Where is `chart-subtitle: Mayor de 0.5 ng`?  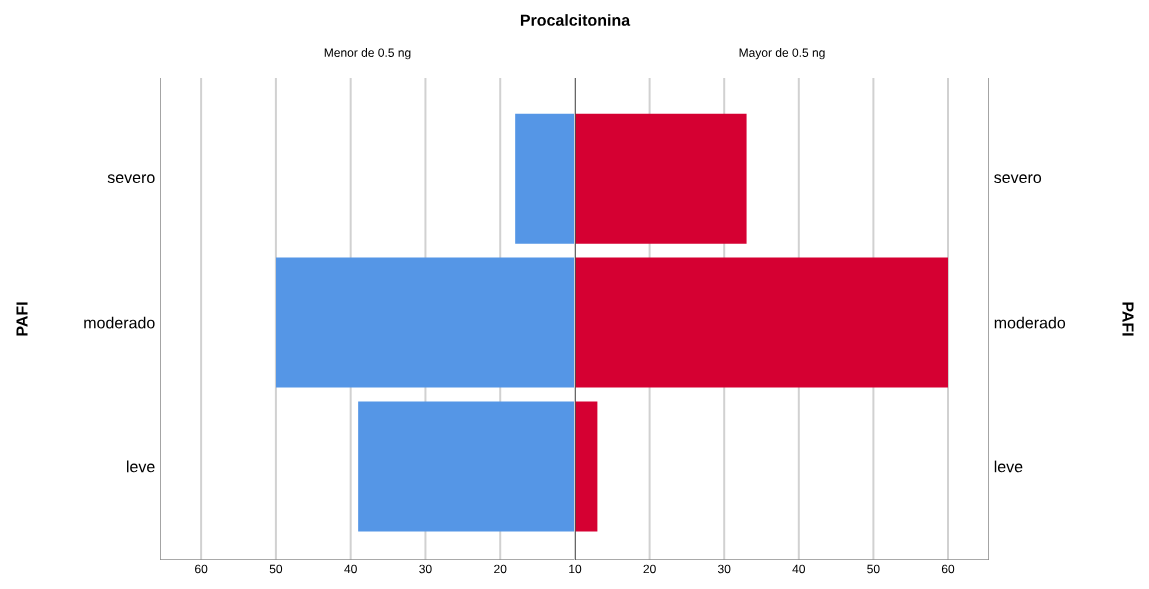
chart-subtitle: Mayor de 0.5 ng is located at coordinates (782, 54).